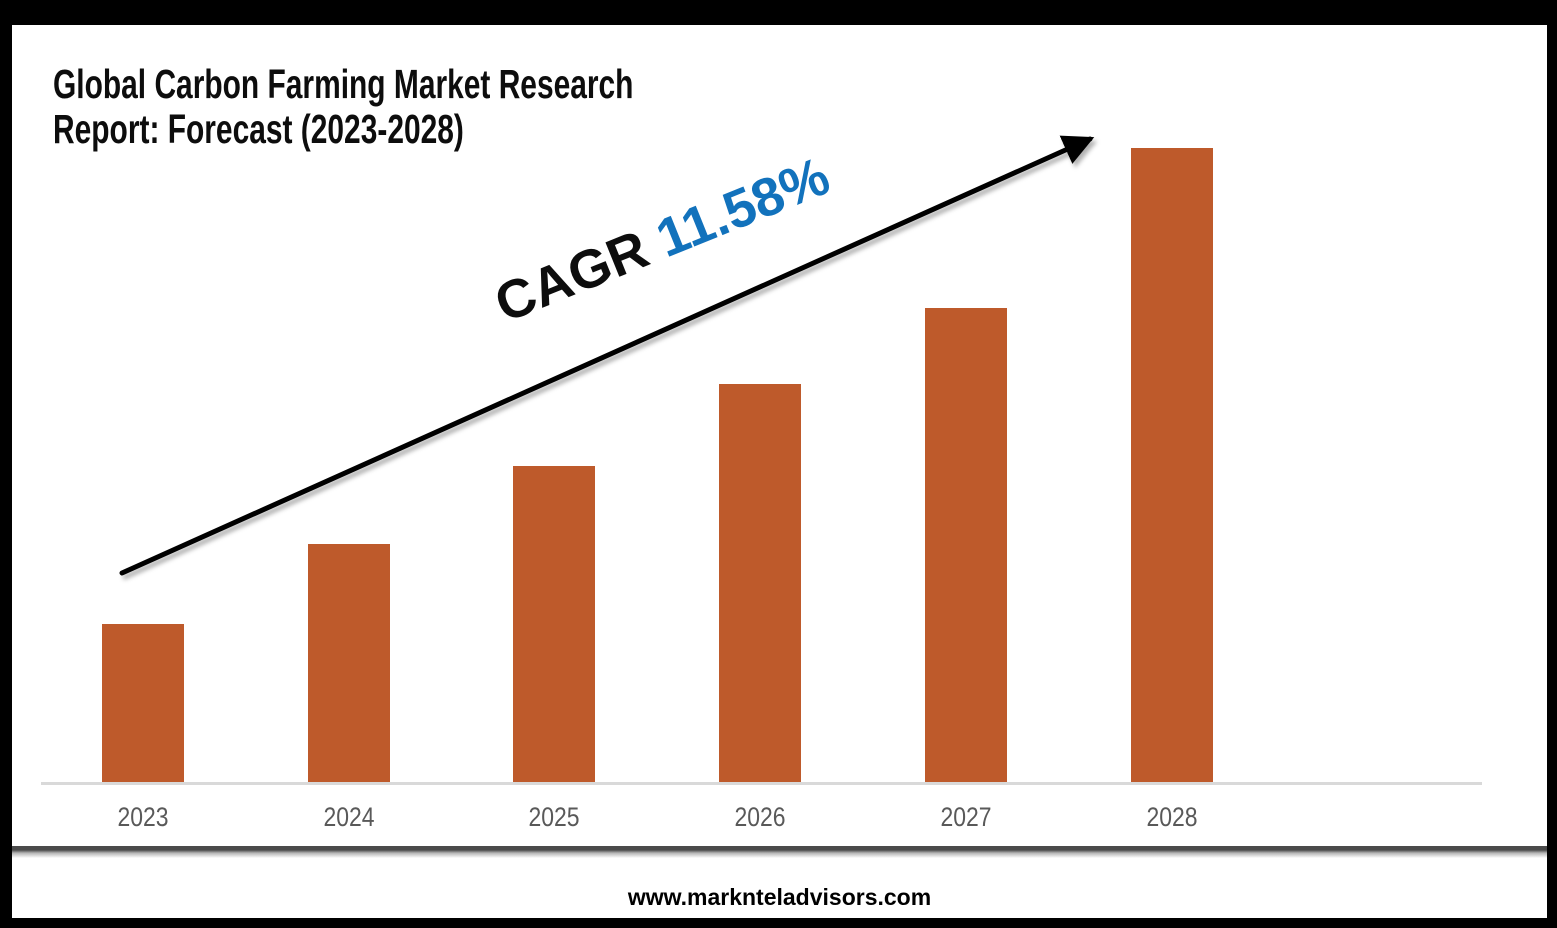  I want to click on x-axis-label-2025: 2025, so click(554, 817).